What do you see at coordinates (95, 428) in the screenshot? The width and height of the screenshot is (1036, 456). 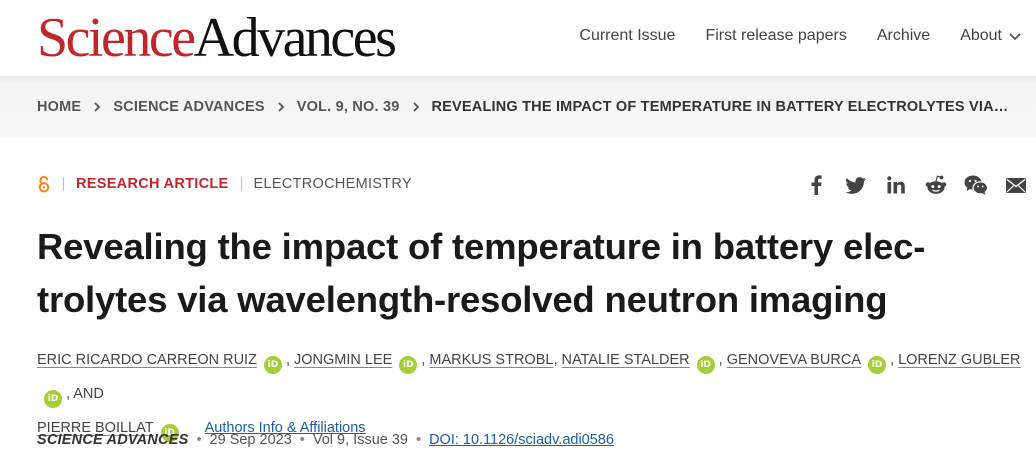 I see `author-name: PIERRE BOILLAT` at bounding box center [95, 428].